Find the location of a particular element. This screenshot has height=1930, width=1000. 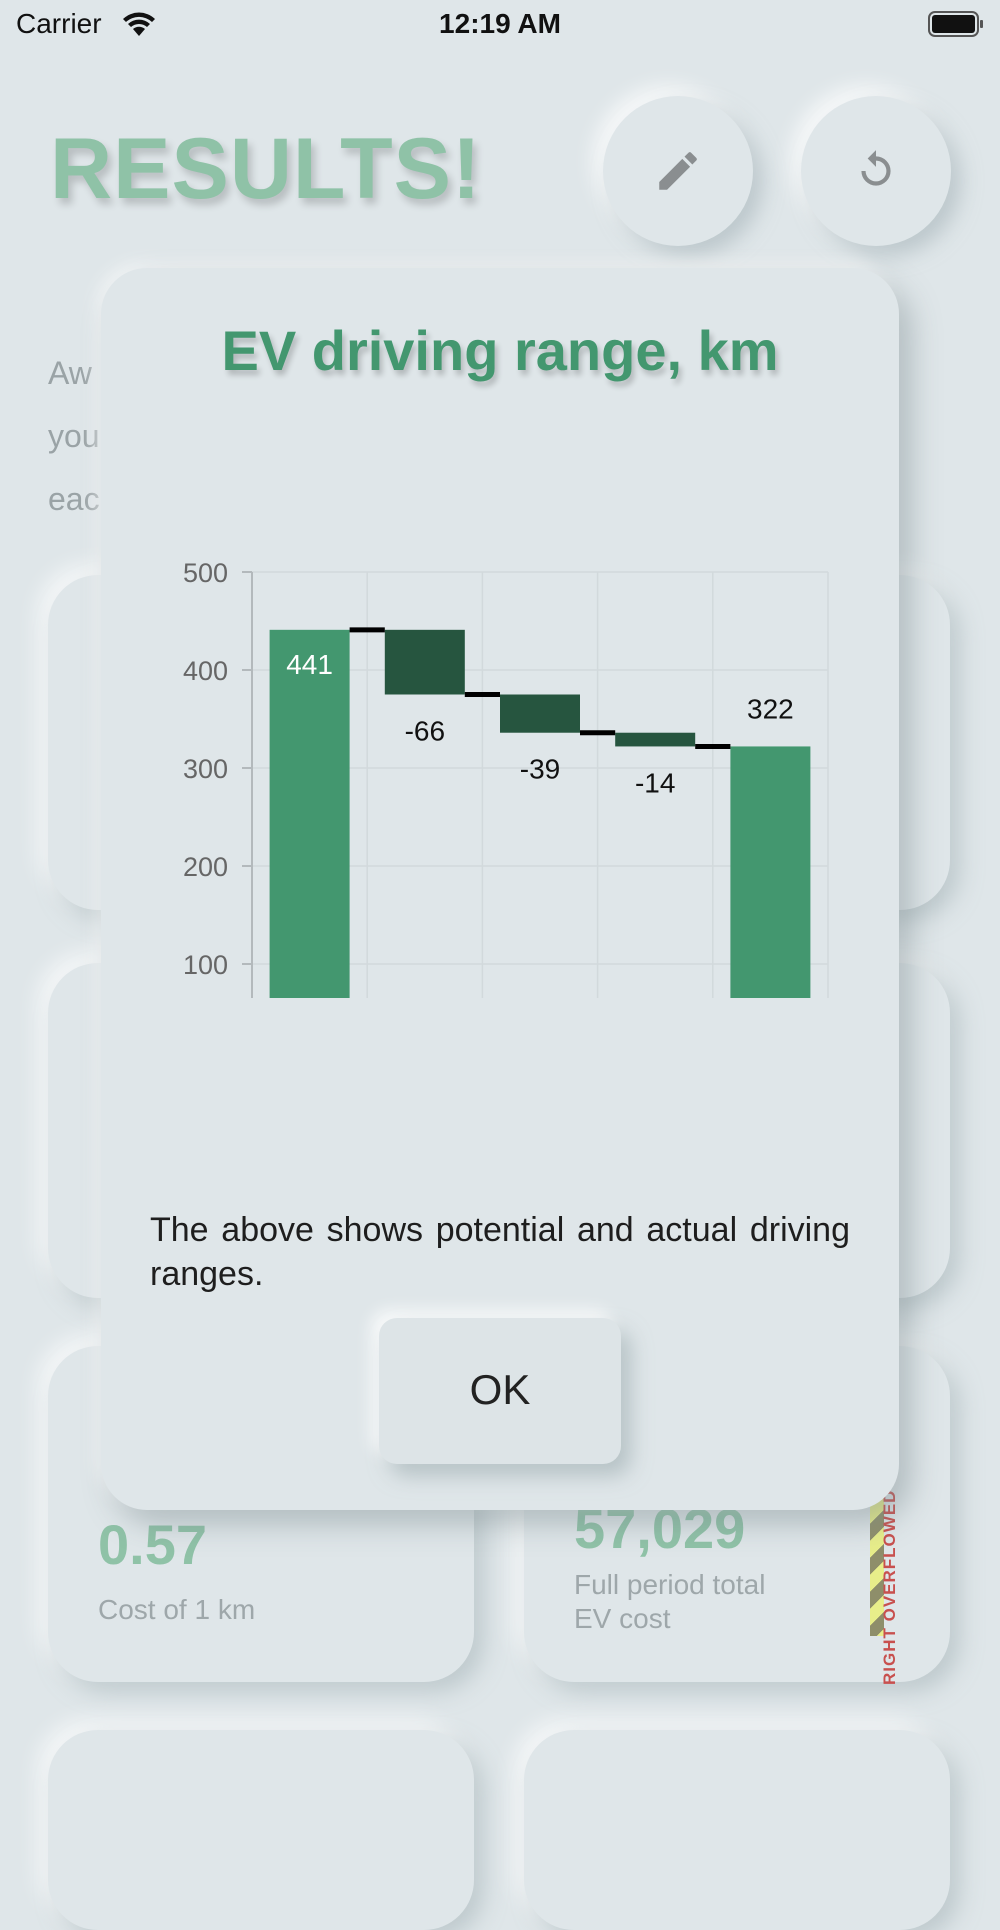

y-tick-label: 200 is located at coordinates (205, 867).